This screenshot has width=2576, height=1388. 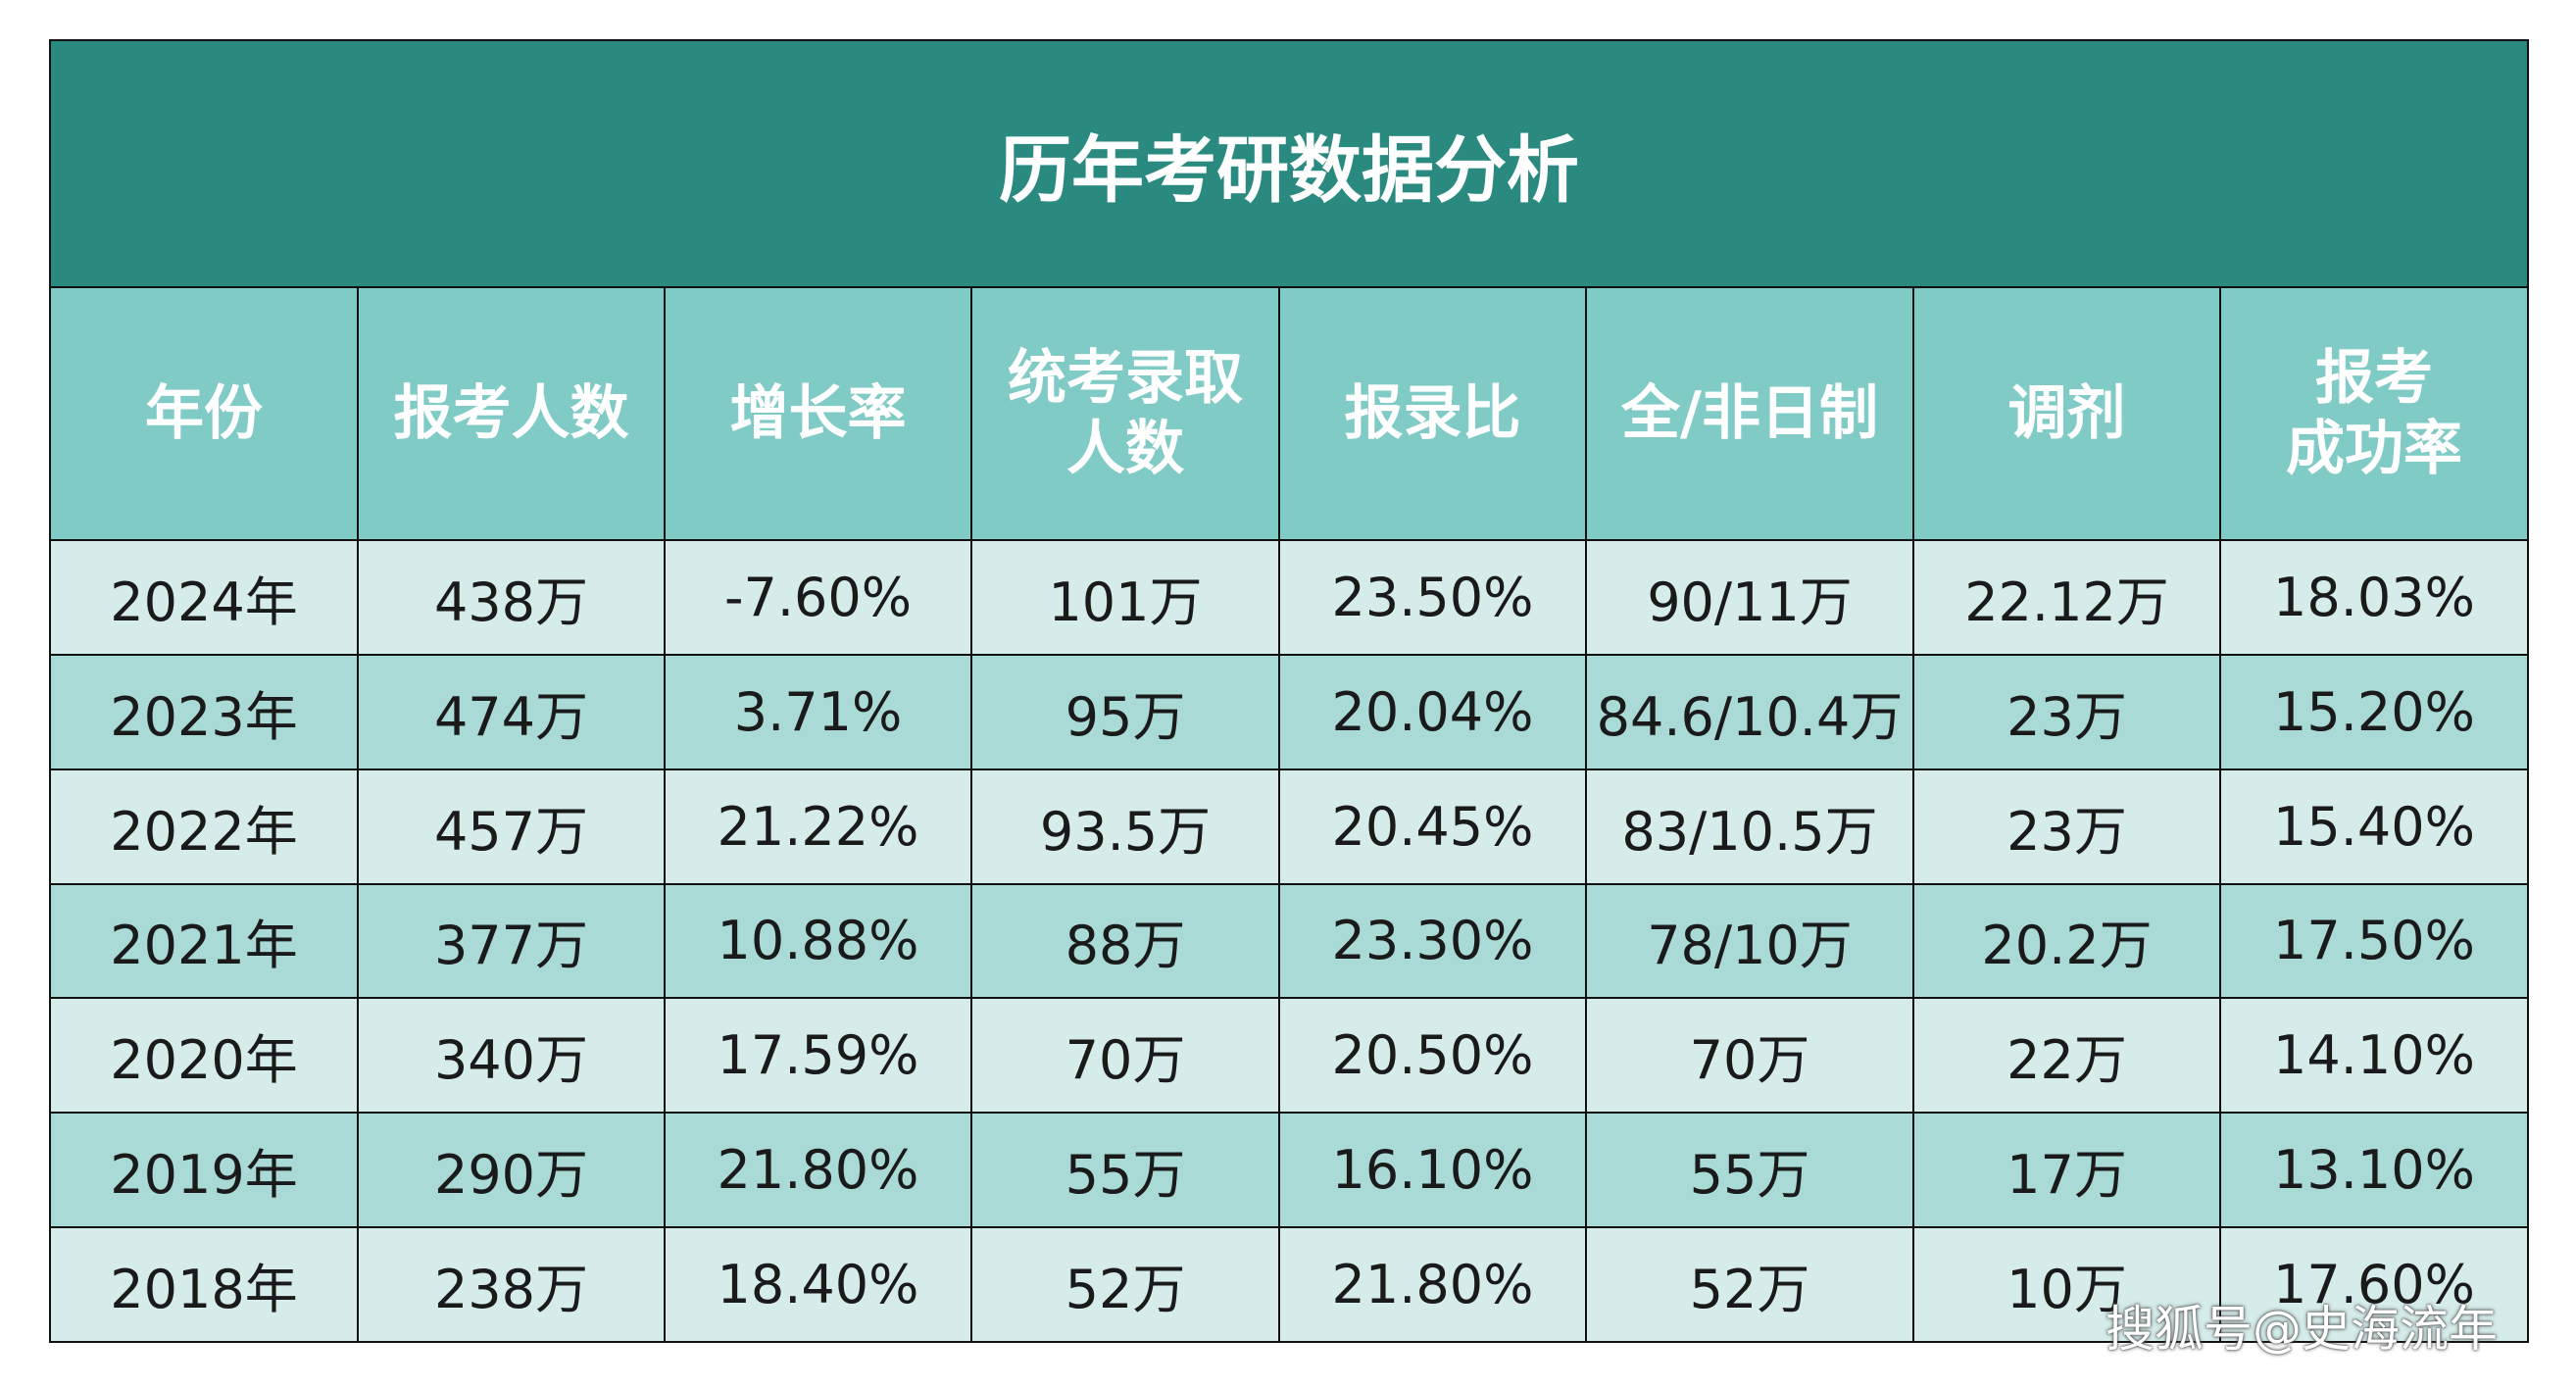 I want to click on header-text: 报录比, so click(x=1432, y=413).